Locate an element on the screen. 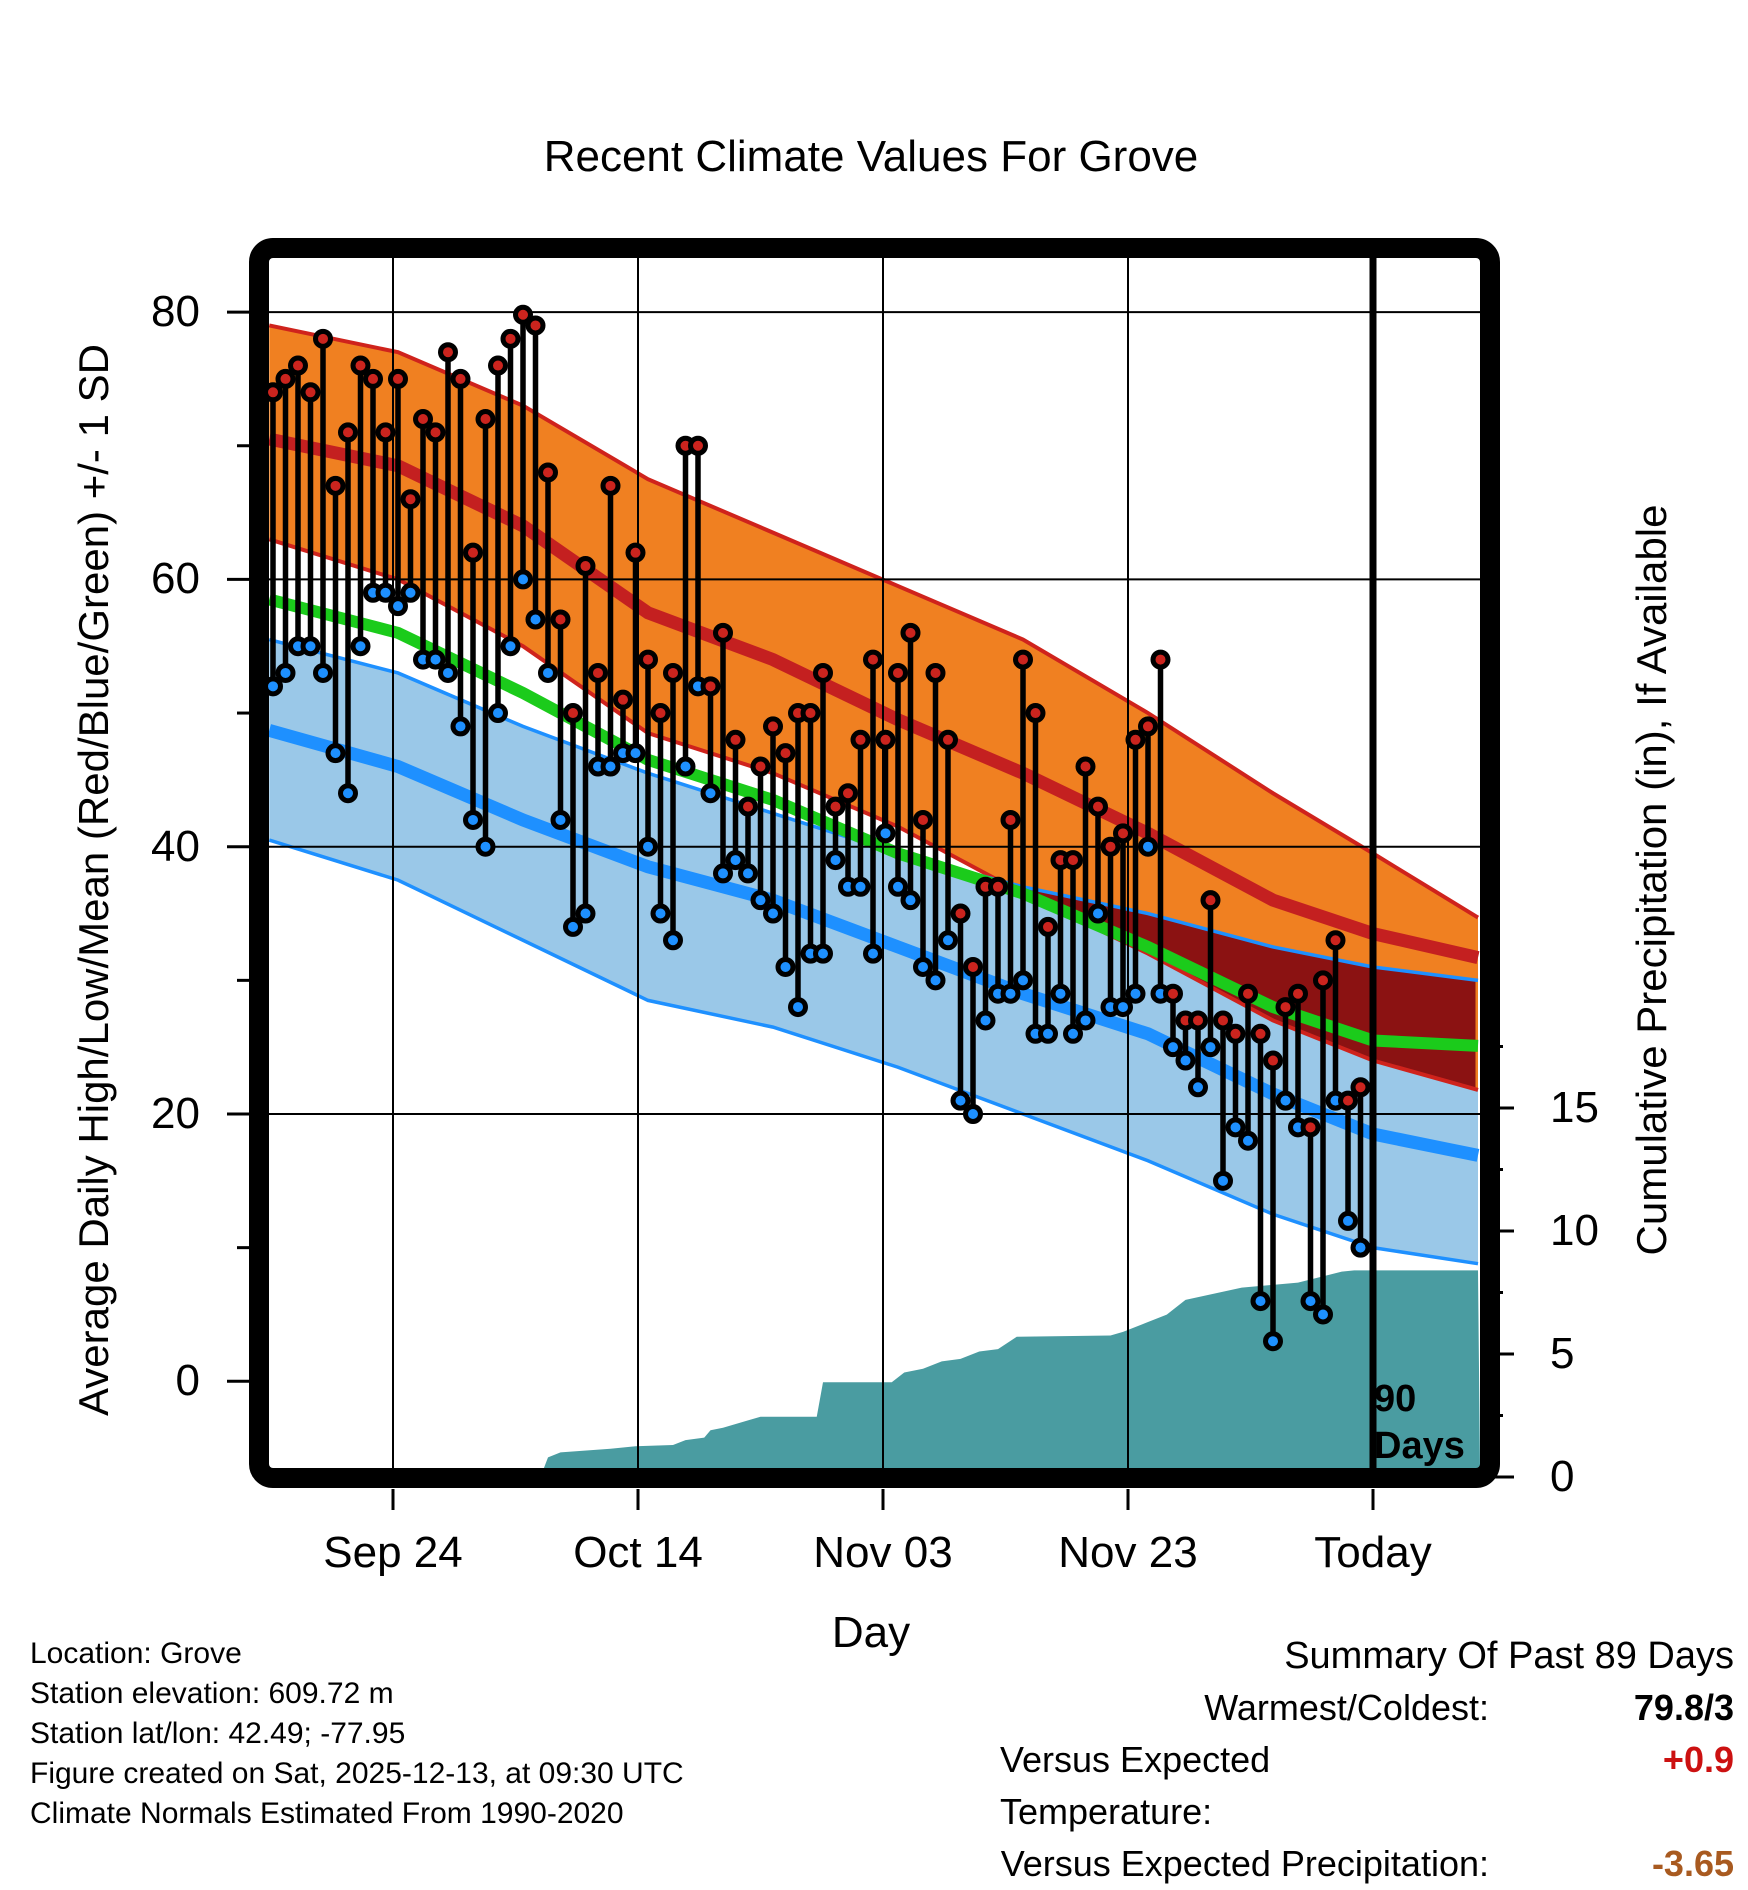 The height and width of the screenshot is (1890, 1748). y-right-tick-label-5: 5 is located at coordinates (1562, 1353).